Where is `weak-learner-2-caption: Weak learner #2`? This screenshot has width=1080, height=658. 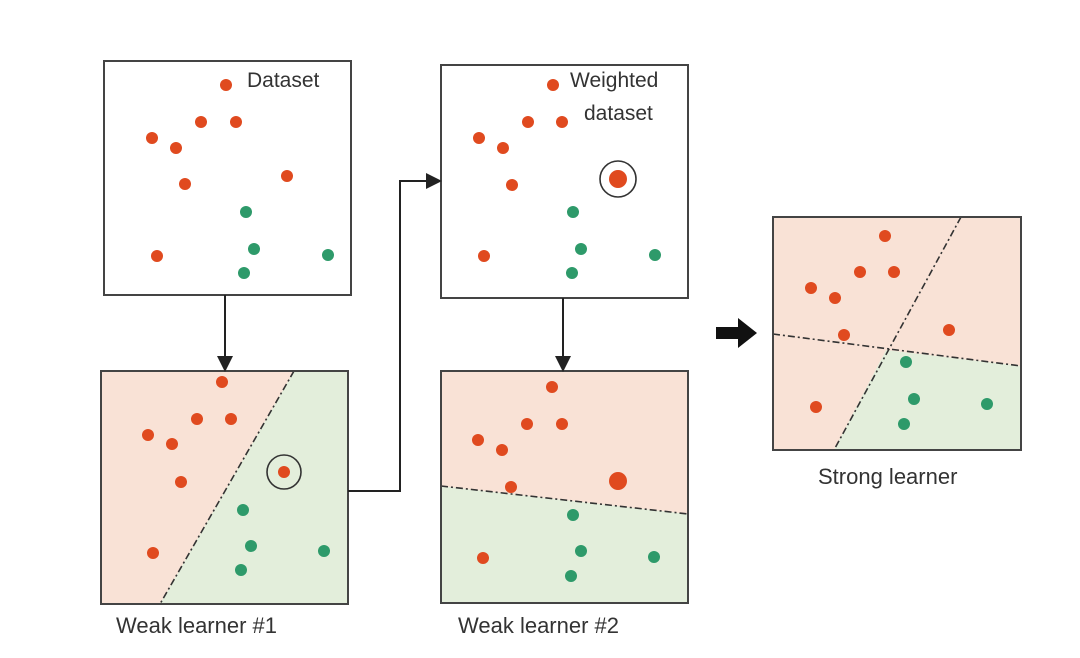
weak-learner-2-caption: Weak learner #2 is located at coordinates (539, 625).